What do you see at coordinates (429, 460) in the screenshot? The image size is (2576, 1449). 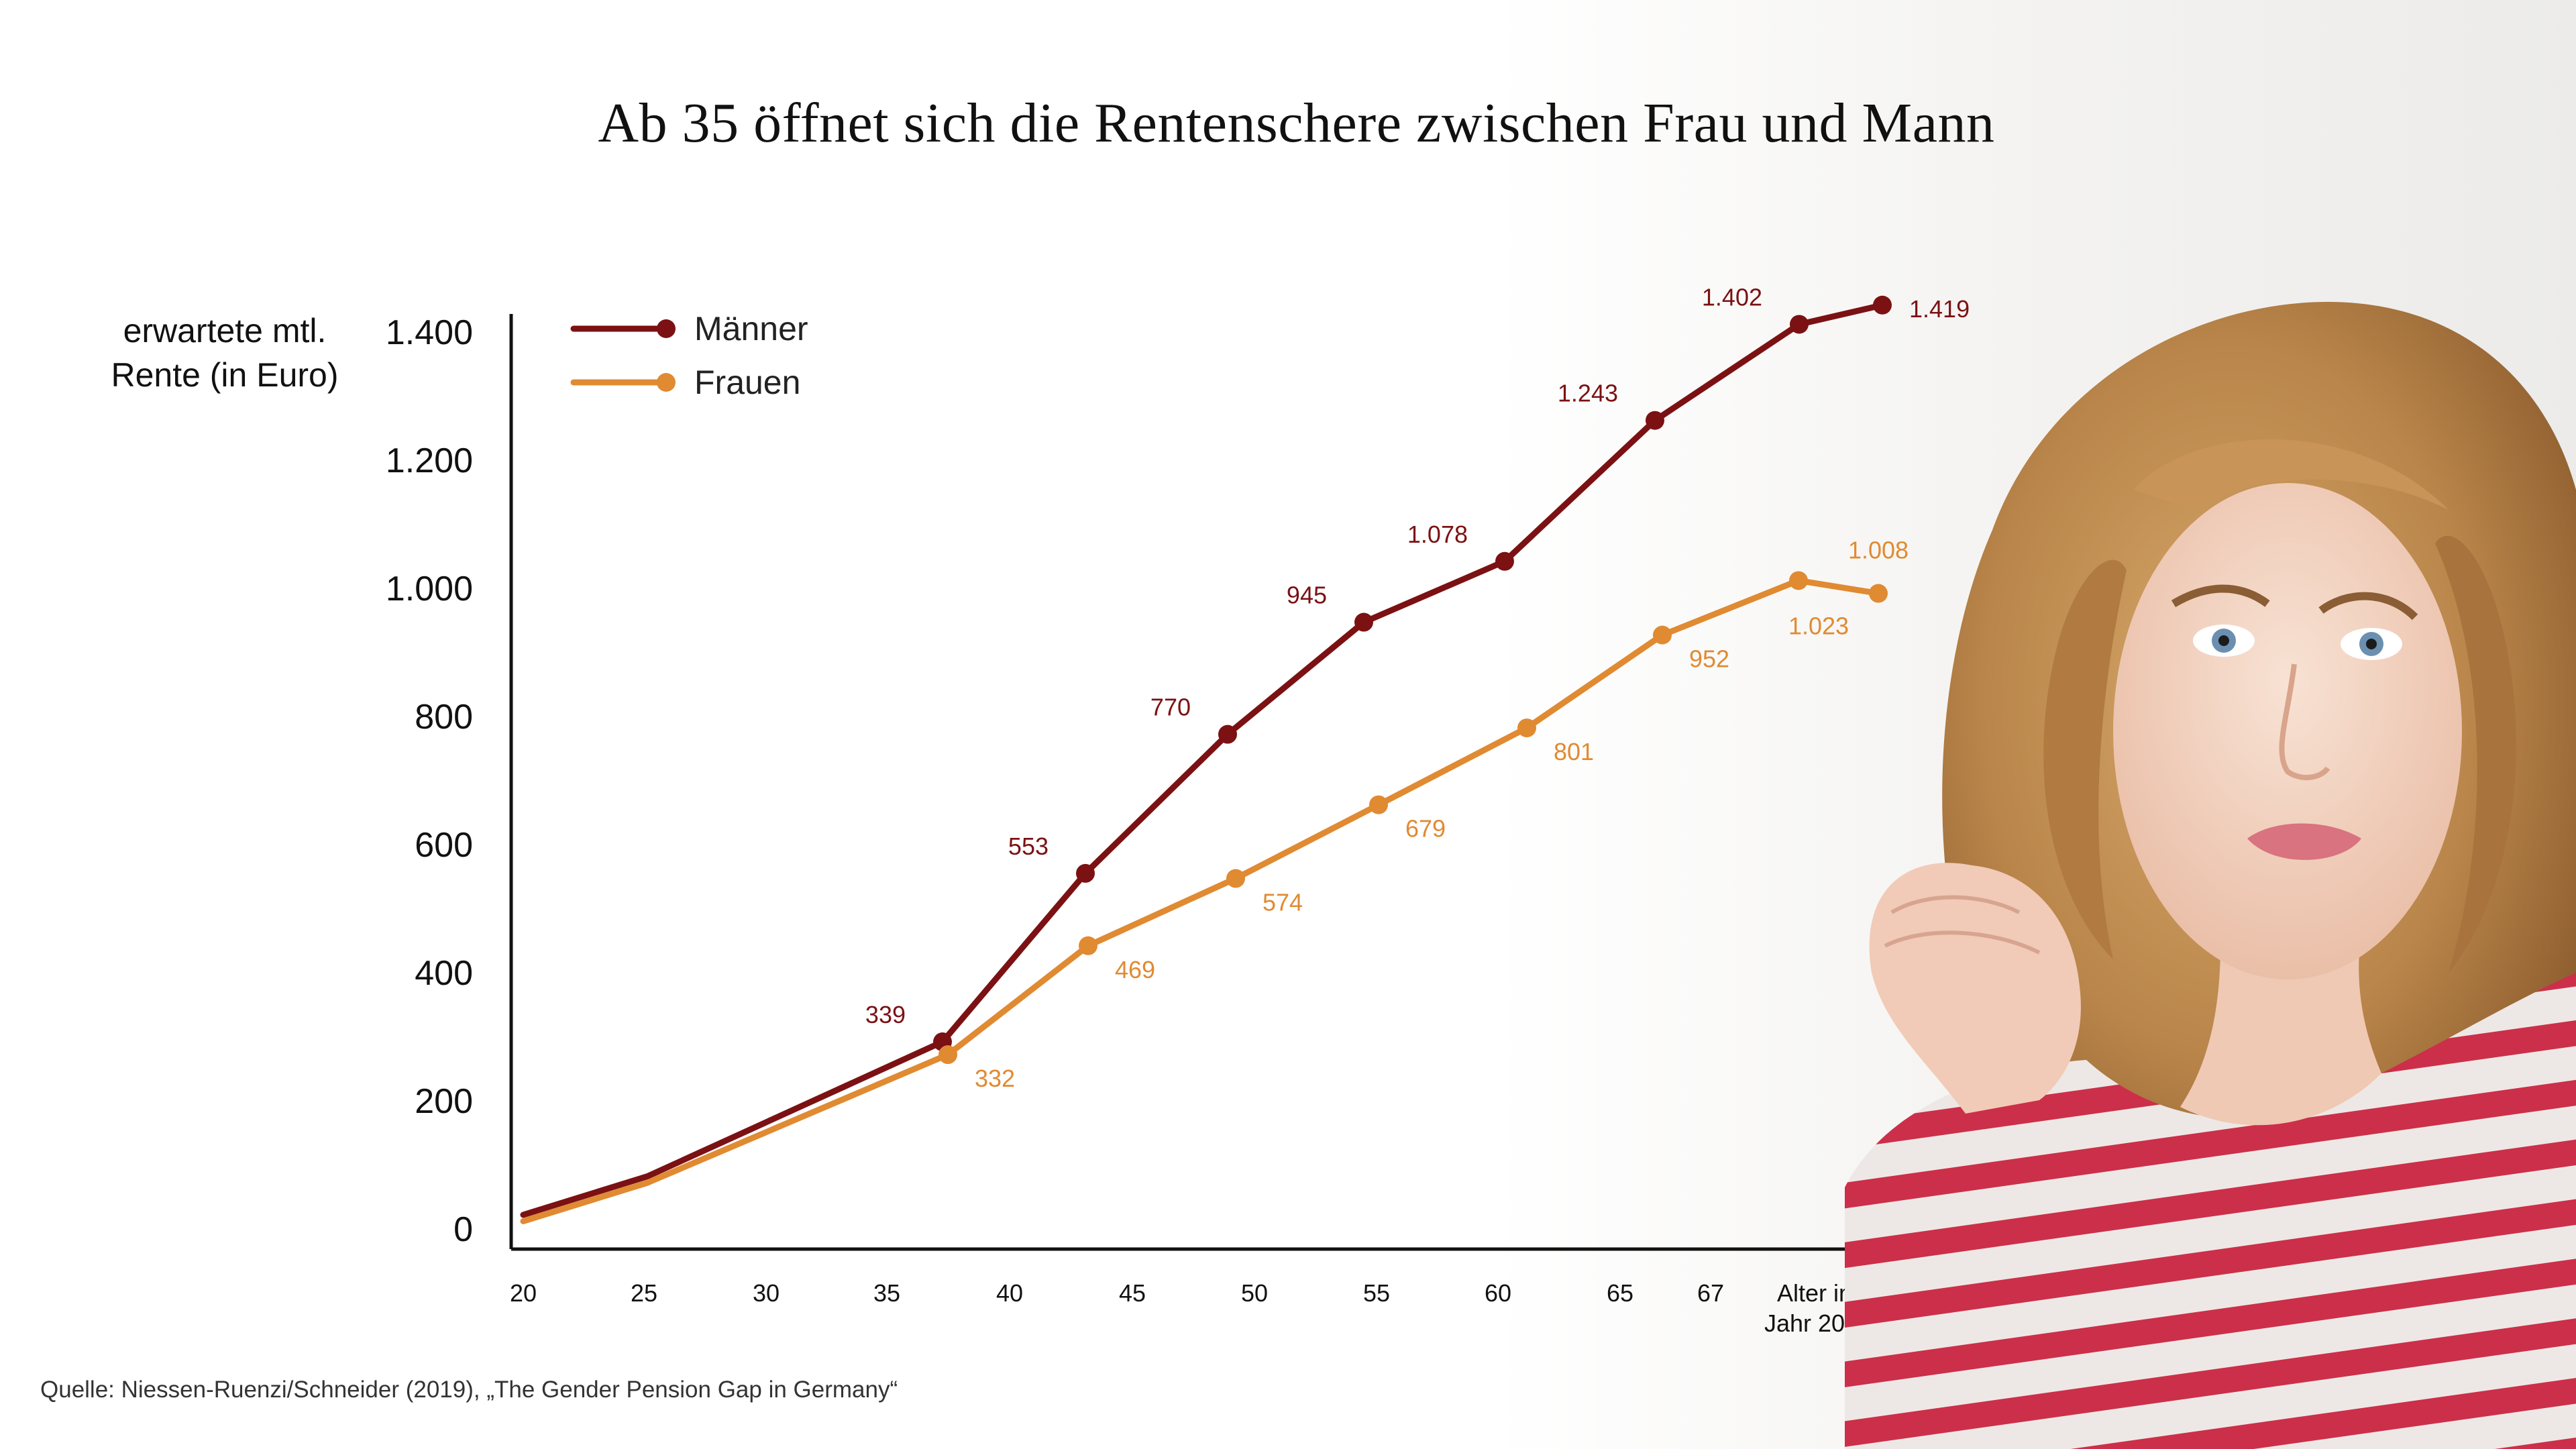 I see `y-tick-label: 1.200` at bounding box center [429, 460].